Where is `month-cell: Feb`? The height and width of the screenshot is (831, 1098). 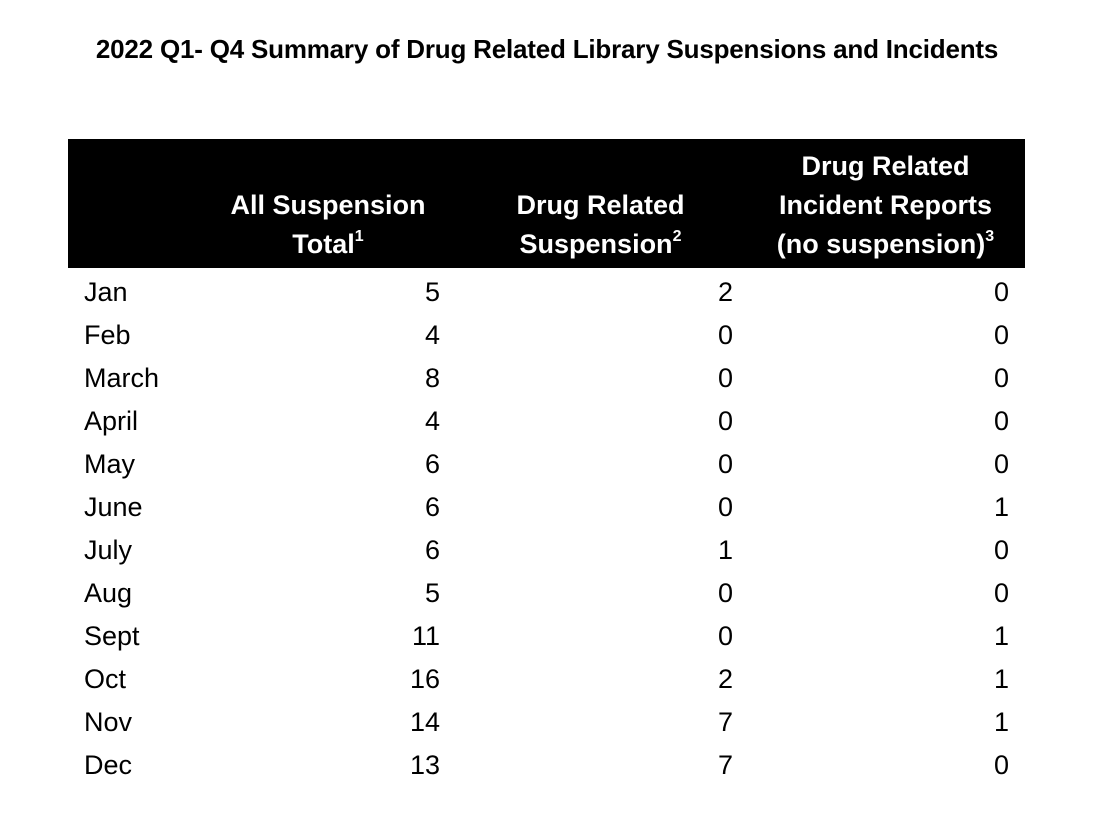
month-cell: Feb is located at coordinates (107, 335).